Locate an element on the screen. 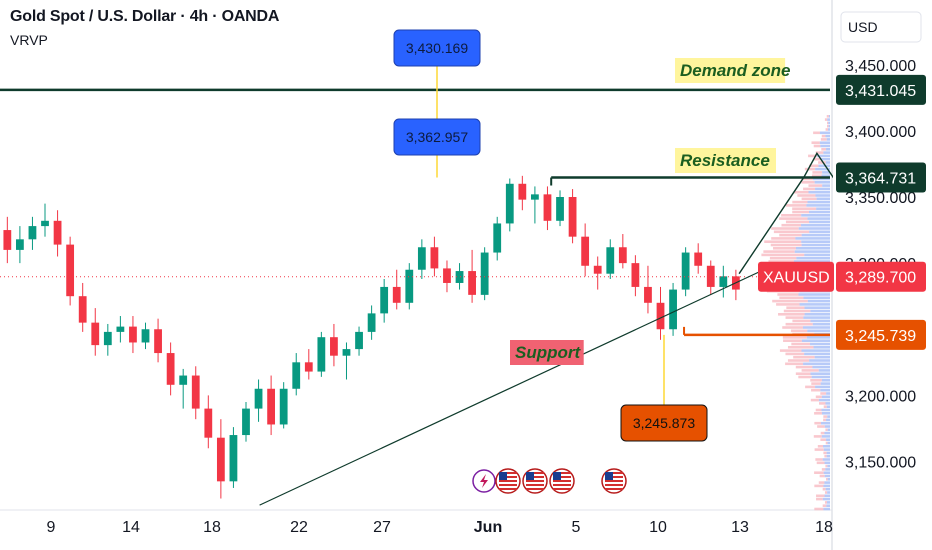  symbol-tag: XAUUSD is located at coordinates (796, 276).